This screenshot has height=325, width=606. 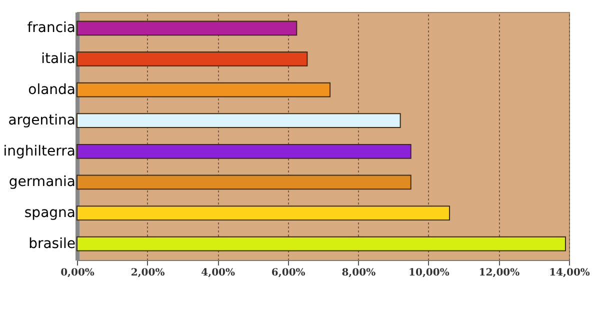 I want to click on y-tick-label: italia, so click(x=58, y=58).